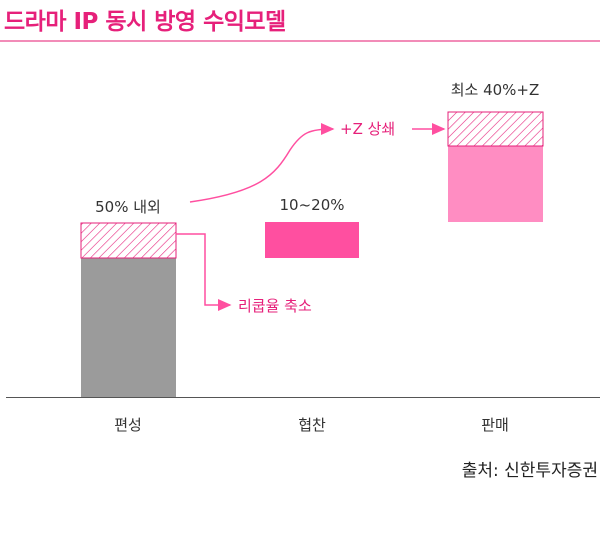 The height and width of the screenshot is (545, 600). Describe the element at coordinates (495, 425) in the screenshot. I see `category-label-sales: 판매` at that location.